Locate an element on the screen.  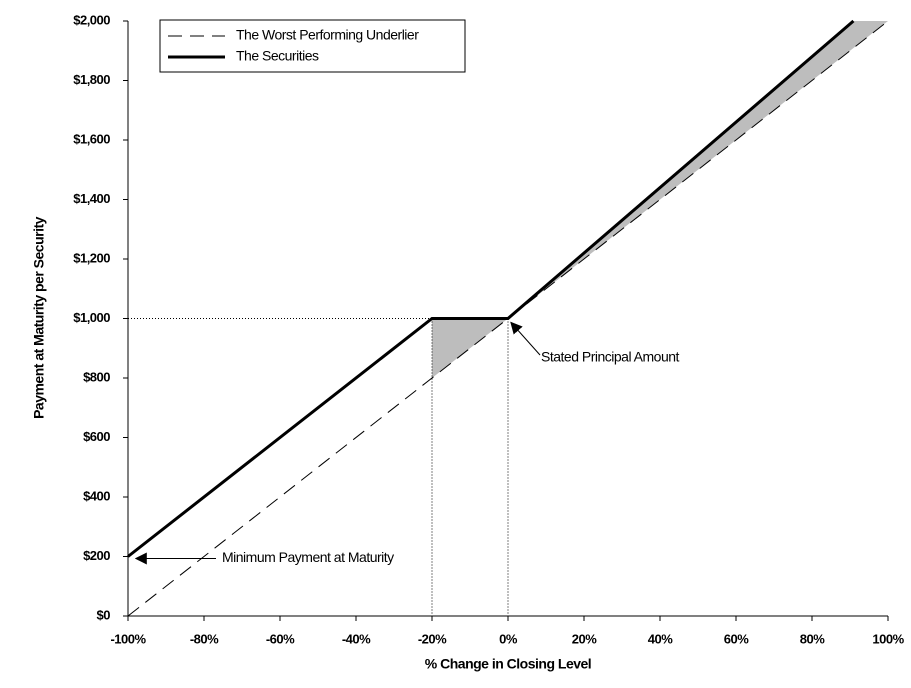
x-tick-label: 100% is located at coordinates (888, 638).